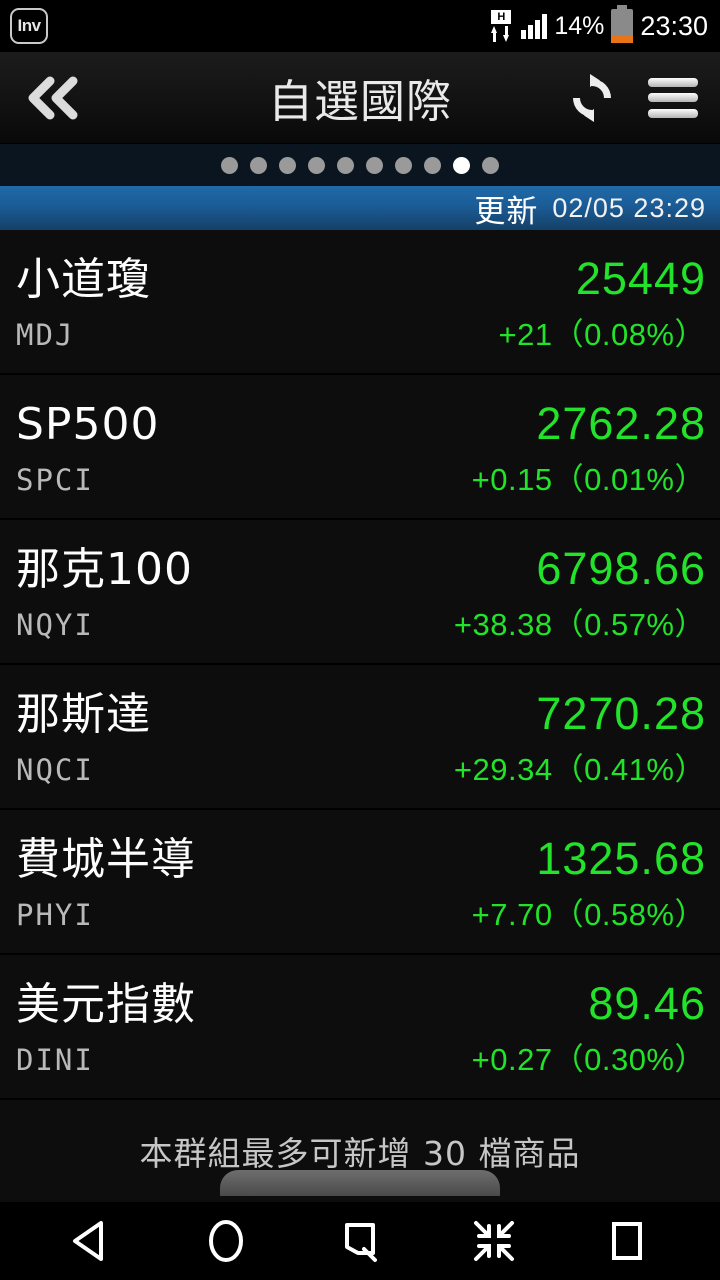  Describe the element at coordinates (360, 165) in the screenshot. I see `page-indicator` at that location.